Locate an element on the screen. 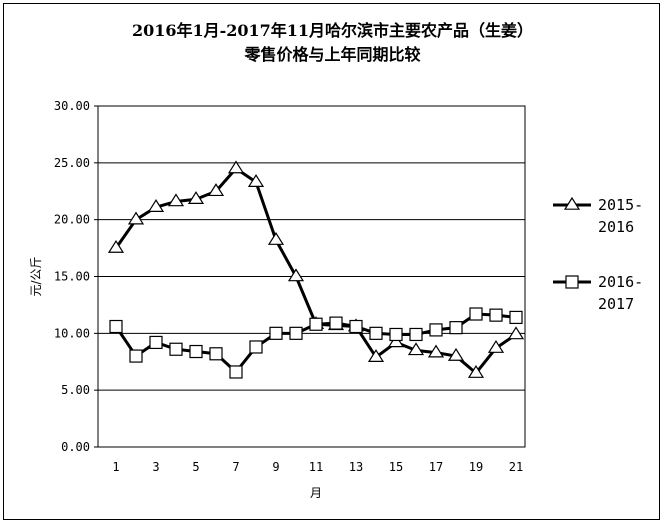 The height and width of the screenshot is (525, 665). legend-label: 2016- is located at coordinates (620, 282).